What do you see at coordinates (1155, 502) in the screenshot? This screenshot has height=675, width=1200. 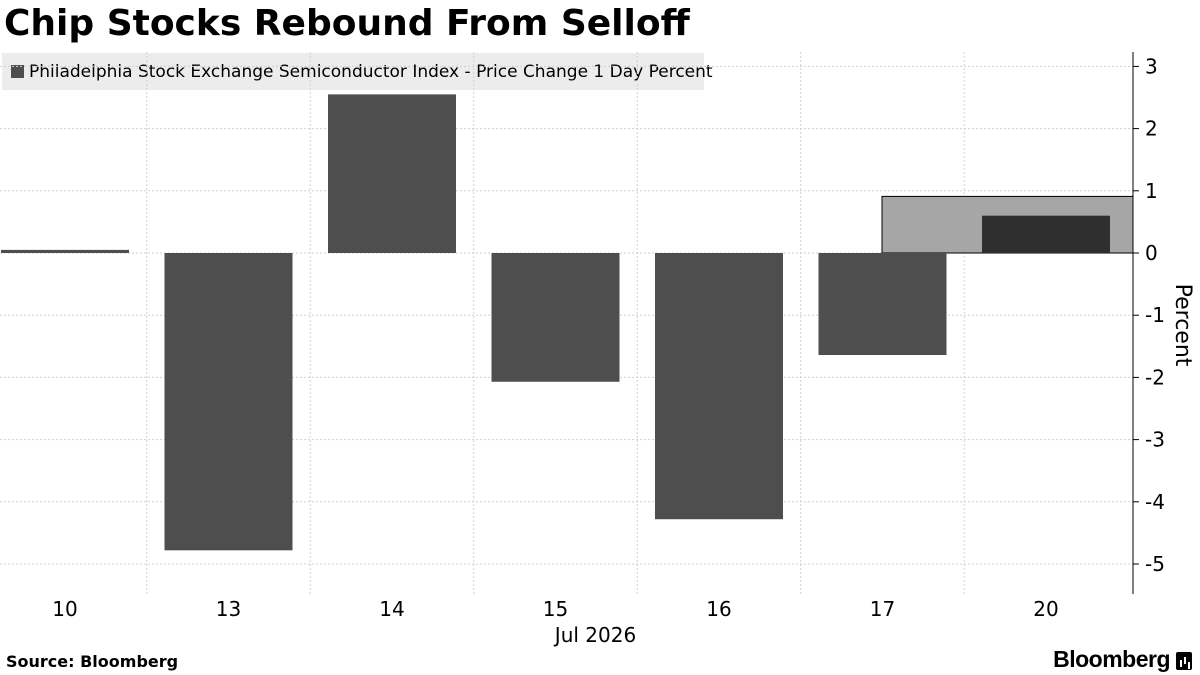 I see `y-tick-label: -4` at bounding box center [1155, 502].